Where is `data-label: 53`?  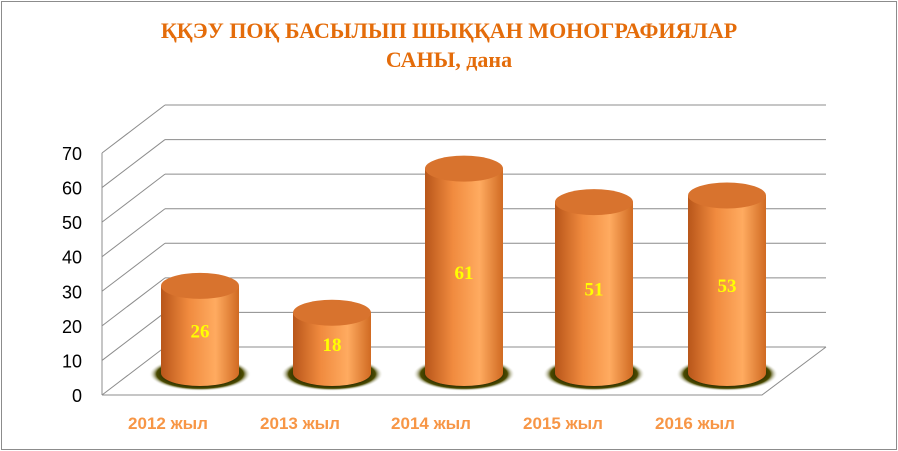
data-label: 53 is located at coordinates (727, 286).